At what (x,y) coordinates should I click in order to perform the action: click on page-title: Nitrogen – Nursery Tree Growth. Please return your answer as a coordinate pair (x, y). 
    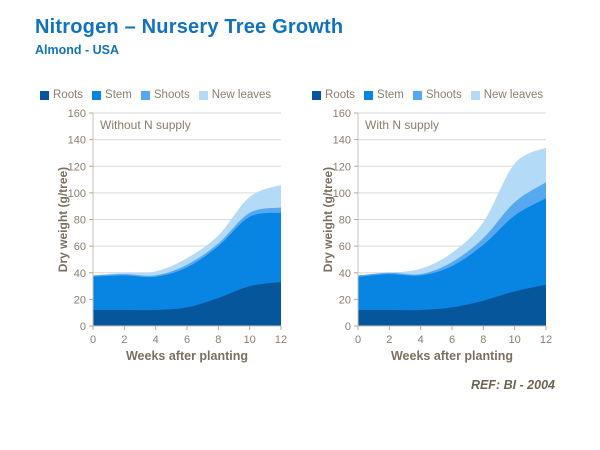
    Looking at the image, I should click on (189, 27).